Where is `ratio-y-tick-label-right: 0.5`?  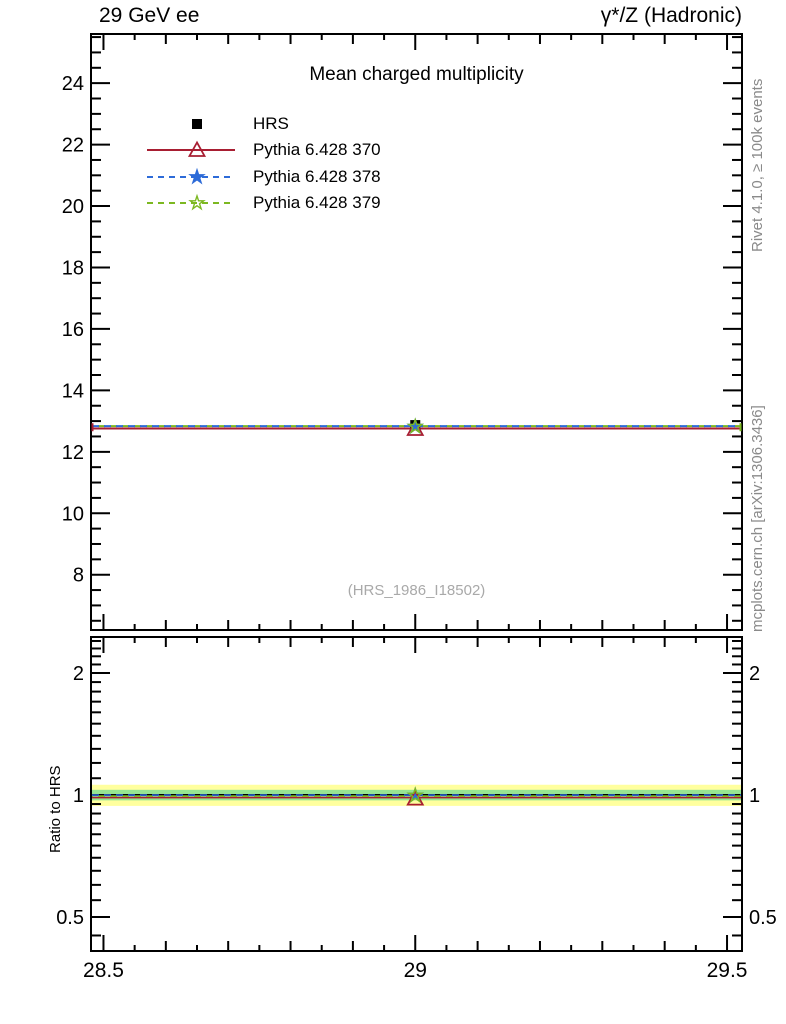 ratio-y-tick-label-right: 0.5 is located at coordinates (763, 918).